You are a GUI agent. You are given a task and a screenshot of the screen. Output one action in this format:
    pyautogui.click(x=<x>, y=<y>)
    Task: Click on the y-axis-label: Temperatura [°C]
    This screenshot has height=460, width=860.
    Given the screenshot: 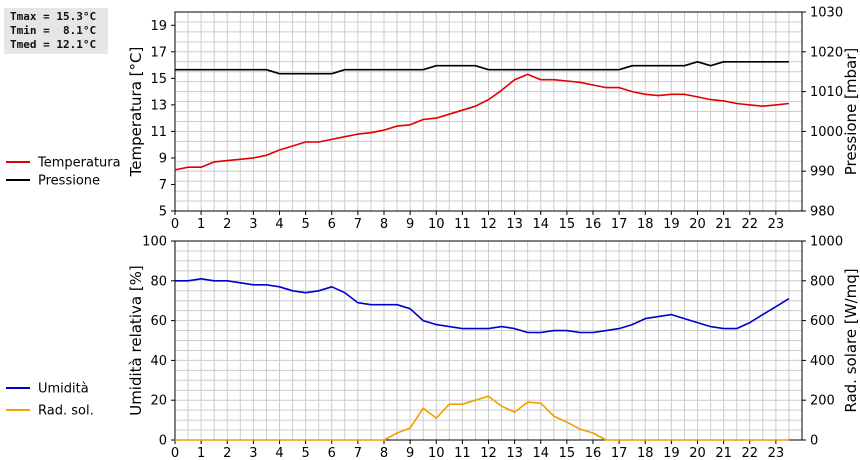 What is the action you would take?
    pyautogui.click(x=136, y=112)
    